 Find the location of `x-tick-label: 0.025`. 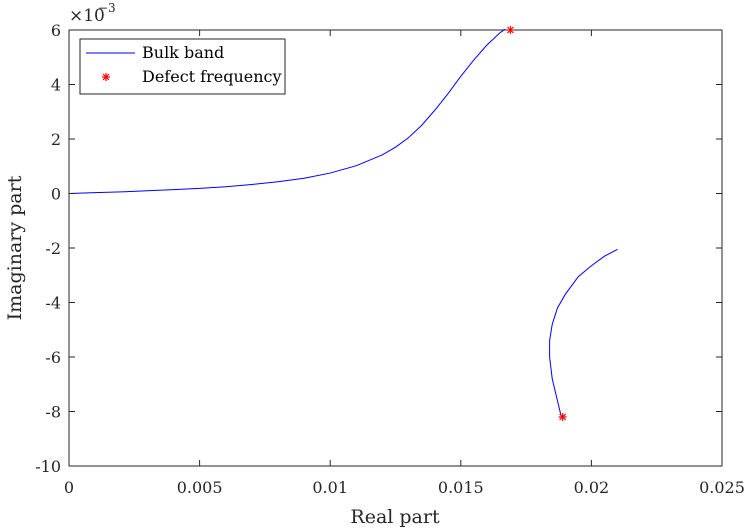

x-tick-label: 0.025 is located at coordinates (722, 487).